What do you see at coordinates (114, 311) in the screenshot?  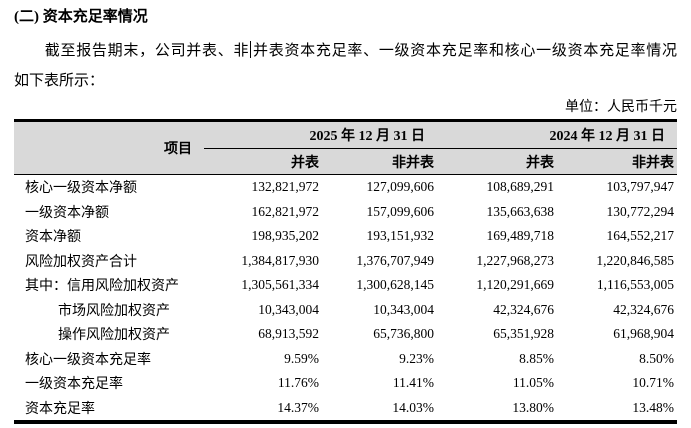 I see `row-label: 市场风险加权资产` at bounding box center [114, 311].